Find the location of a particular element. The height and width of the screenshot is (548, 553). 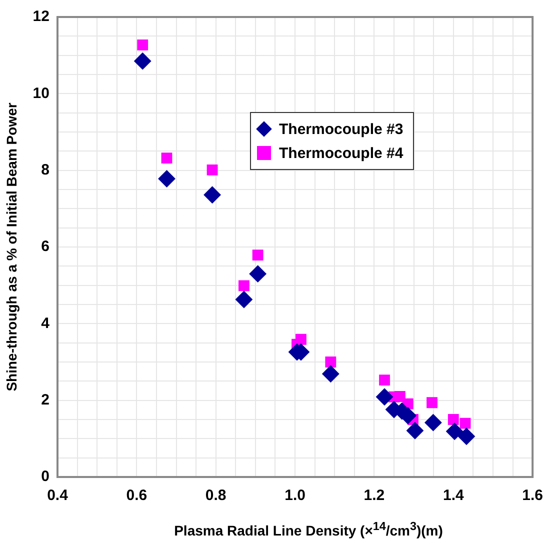

y-tick-label: 8 is located at coordinates (45, 169).